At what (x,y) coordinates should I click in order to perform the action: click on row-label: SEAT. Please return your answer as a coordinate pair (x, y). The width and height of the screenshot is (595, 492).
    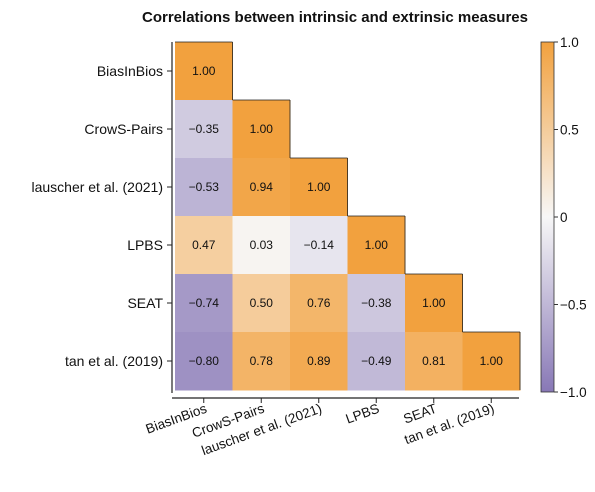
    Looking at the image, I should click on (145, 303).